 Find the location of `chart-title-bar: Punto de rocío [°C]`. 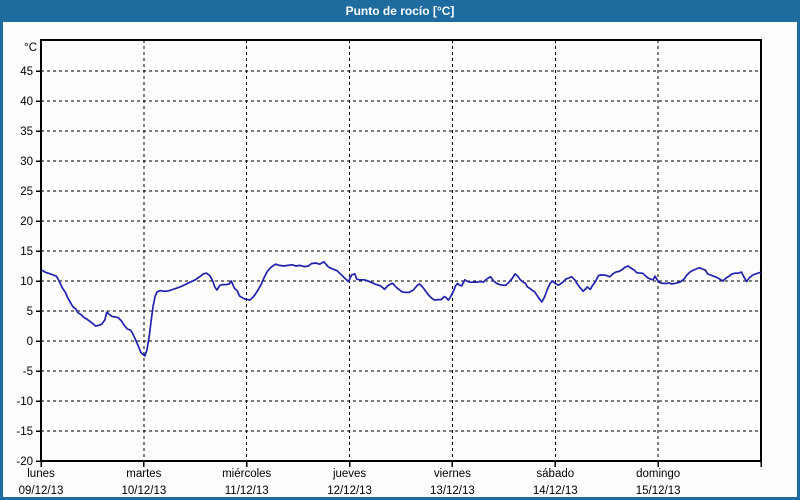

chart-title-bar: Punto de rocío [°C] is located at coordinates (400, 11).